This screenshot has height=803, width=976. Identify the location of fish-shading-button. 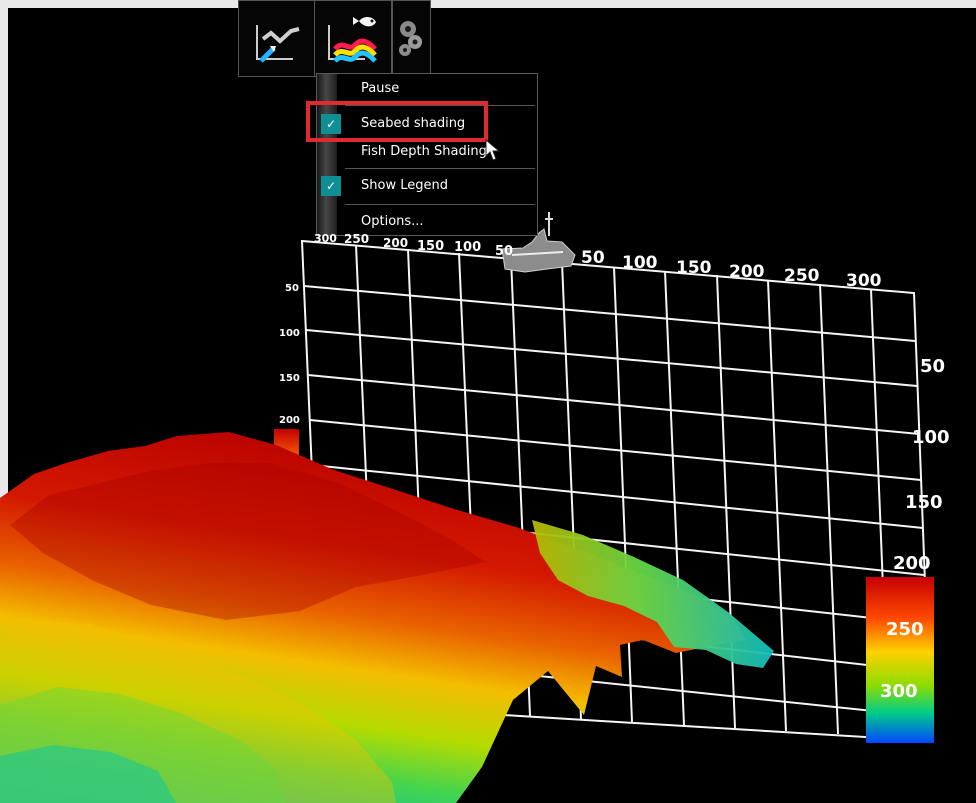
(353, 38).